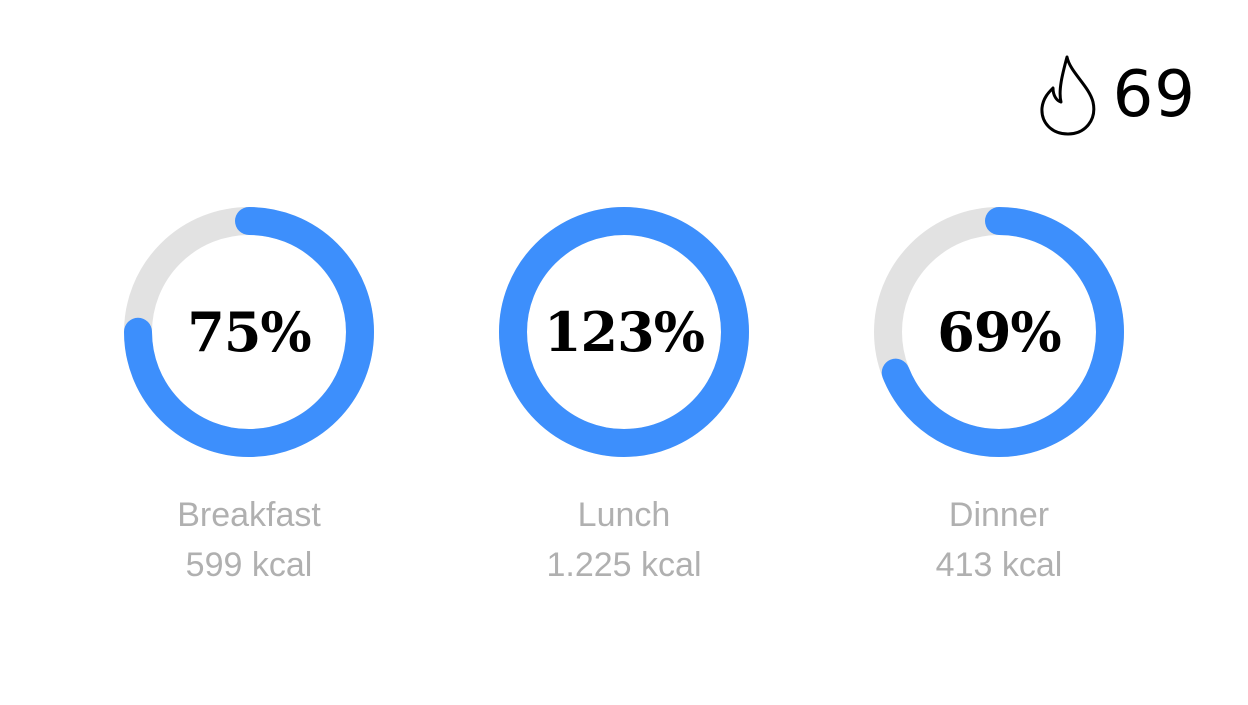 This screenshot has height=705, width=1248. What do you see at coordinates (624, 515) in the screenshot?
I see `meal-name: Lunch` at bounding box center [624, 515].